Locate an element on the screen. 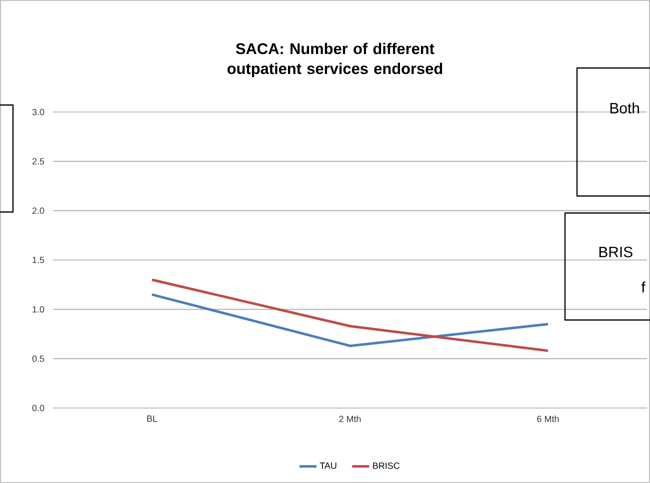  y-tick-label: 0.0 is located at coordinates (38, 408).